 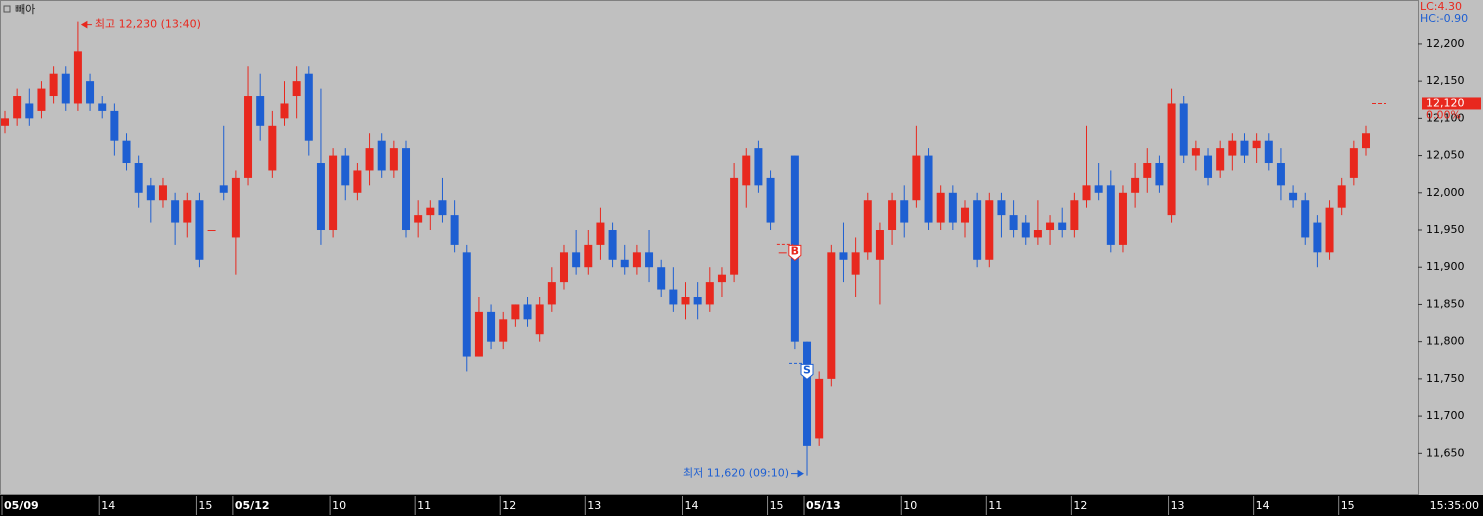 I want to click on menu-icon, so click(x=7, y=9).